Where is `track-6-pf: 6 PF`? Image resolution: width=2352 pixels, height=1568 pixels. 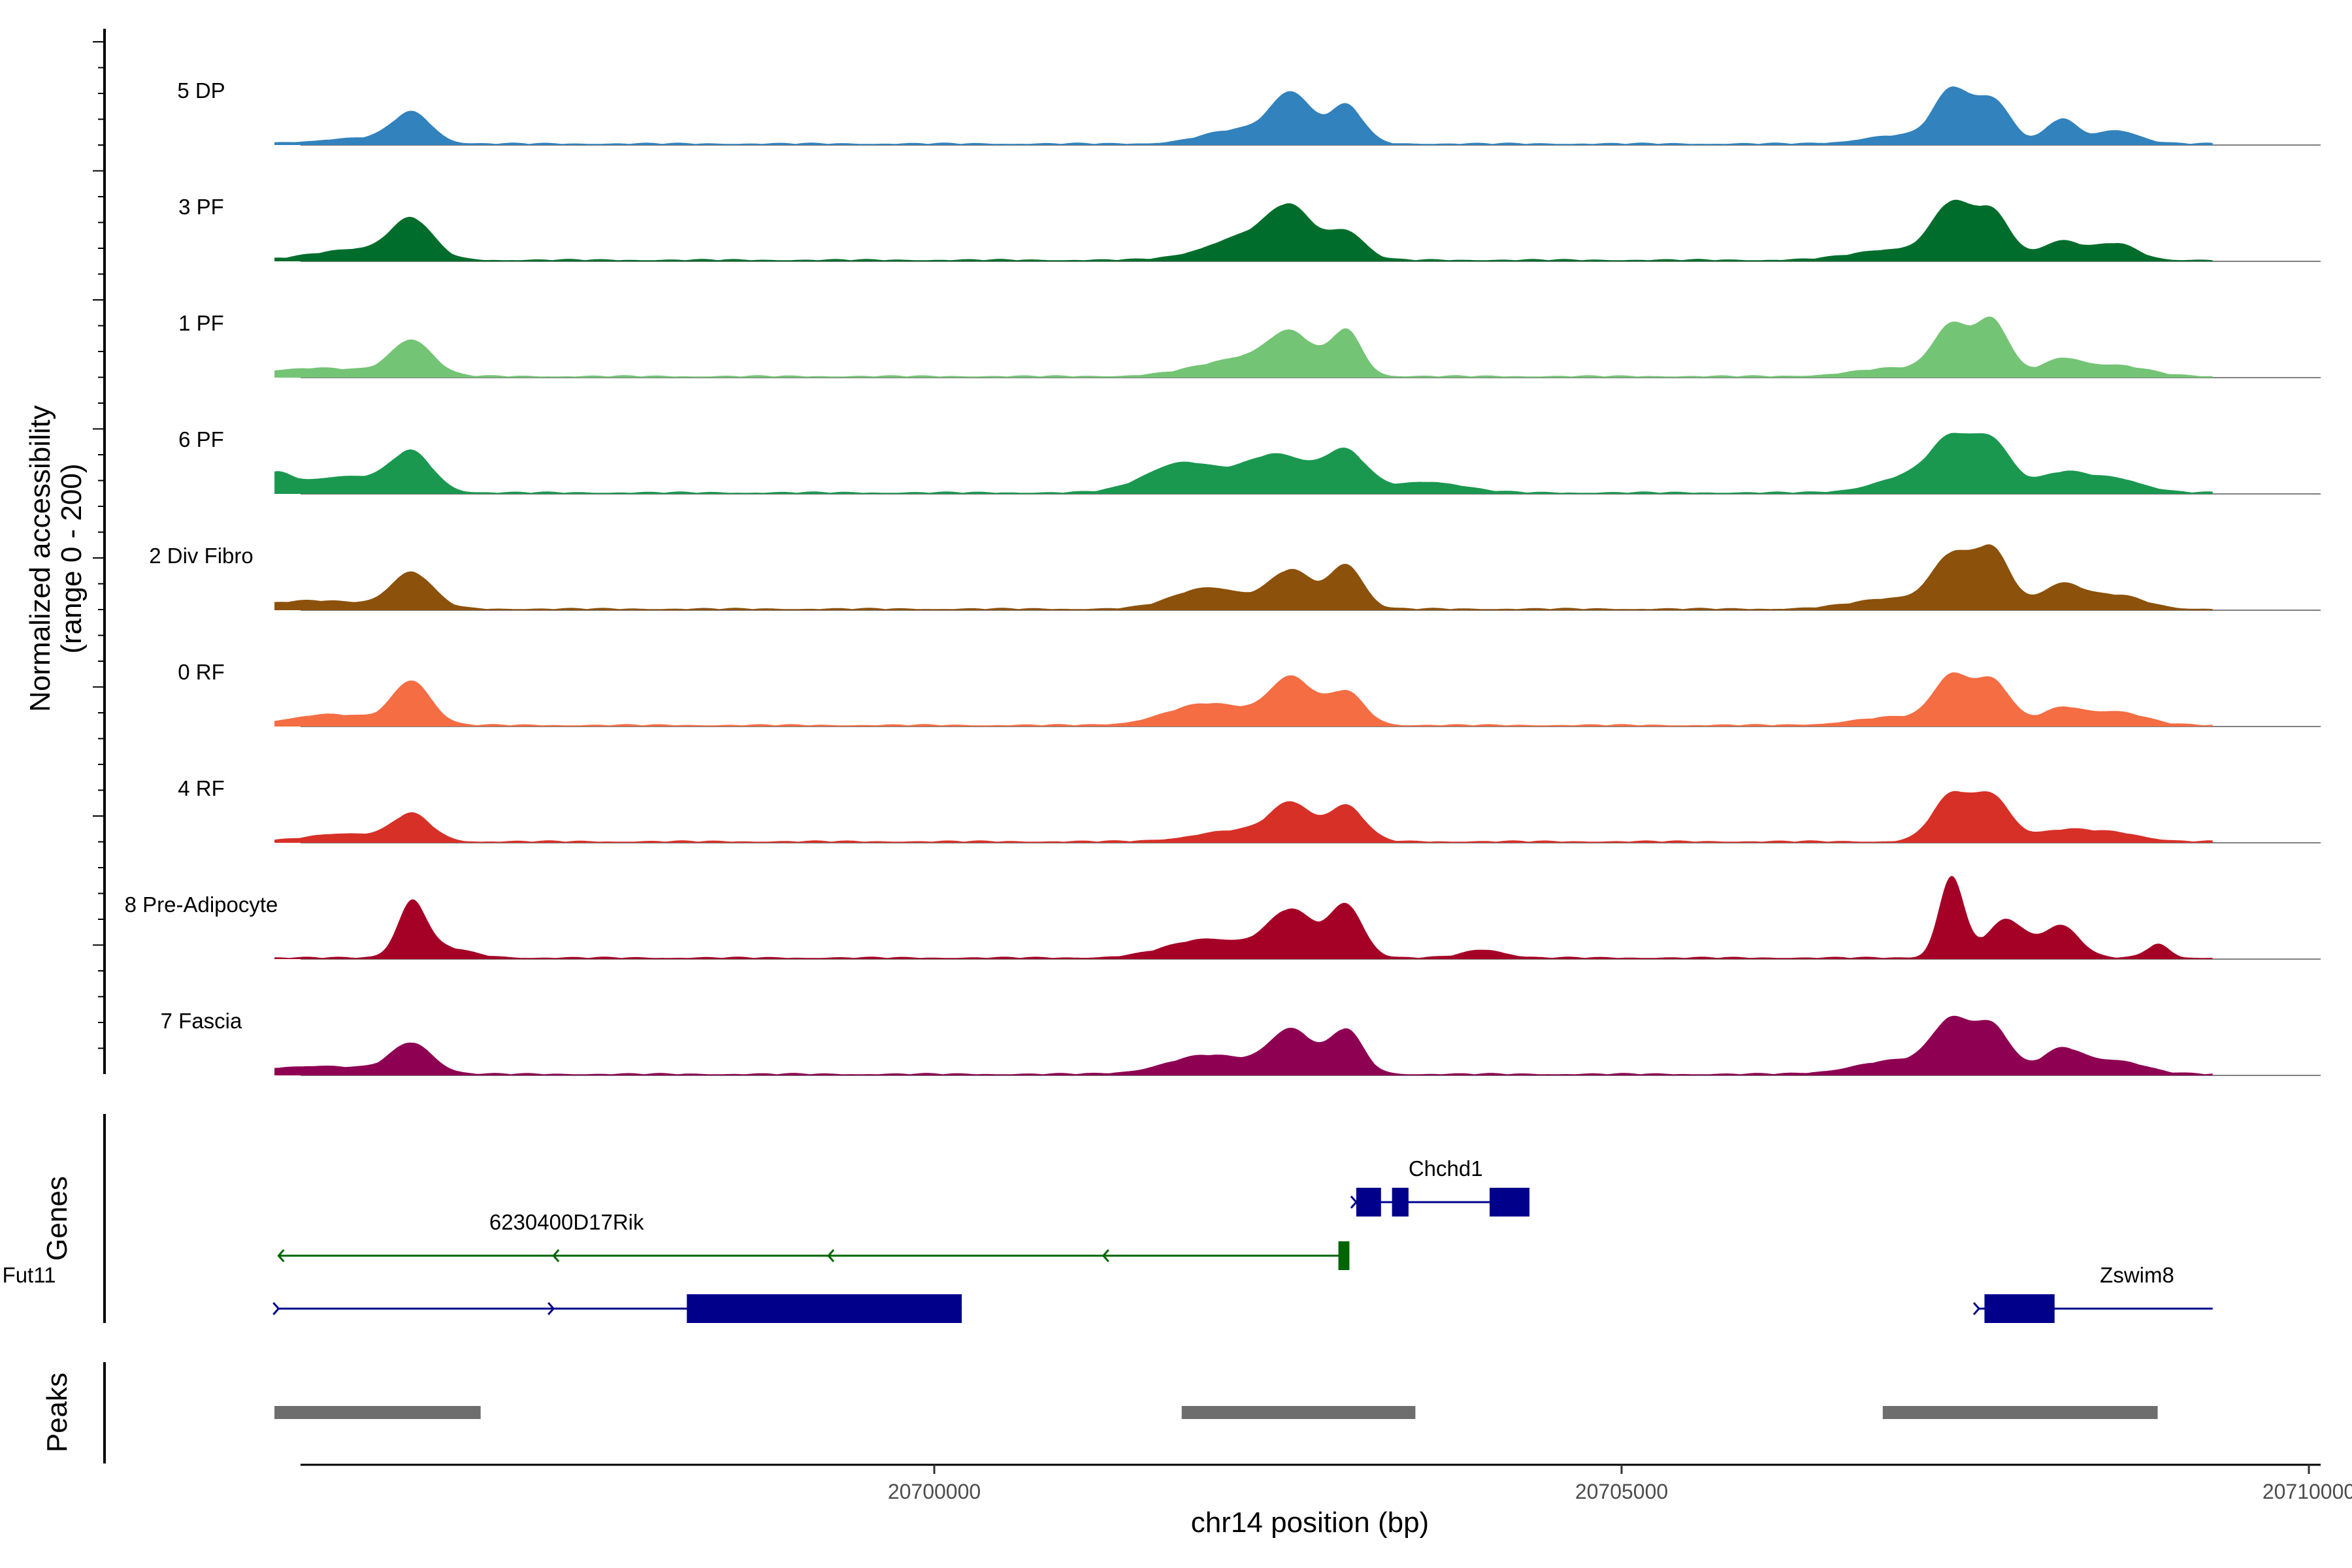 track-6-pf: 6 PF is located at coordinates (1249, 461).